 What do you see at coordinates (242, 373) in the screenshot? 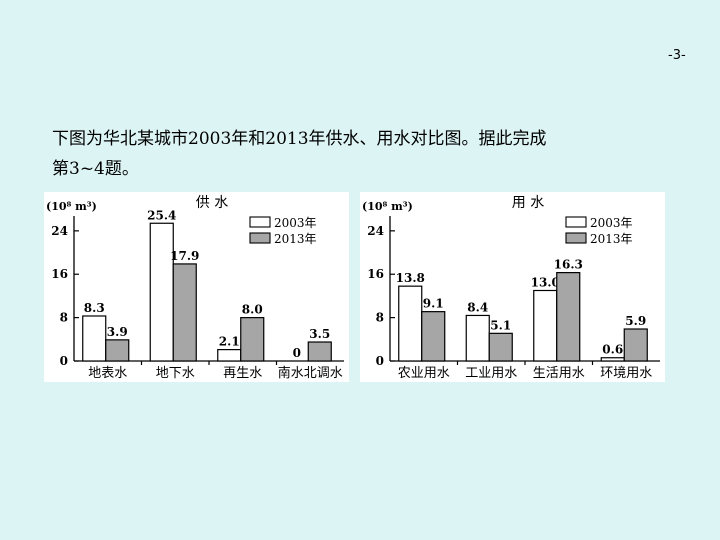
I see `x-category-label: 再生水` at bounding box center [242, 373].